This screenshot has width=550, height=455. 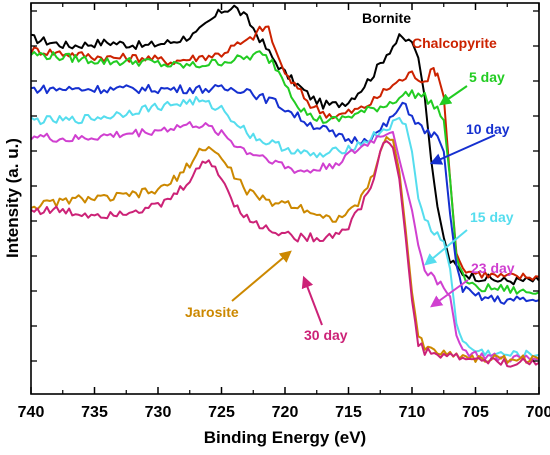 I want to click on arrow-23-day, so click(x=449, y=293).